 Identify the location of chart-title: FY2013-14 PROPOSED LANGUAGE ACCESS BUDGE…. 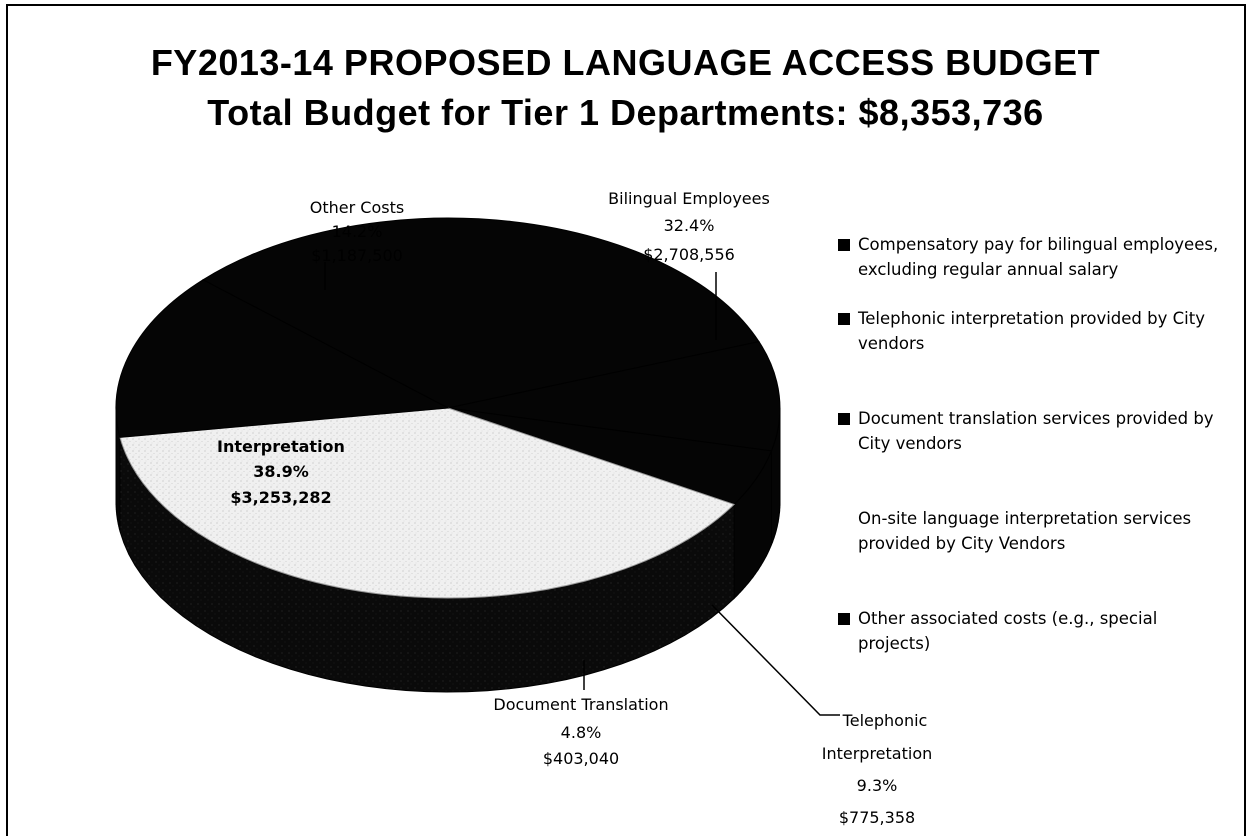
(625, 62).